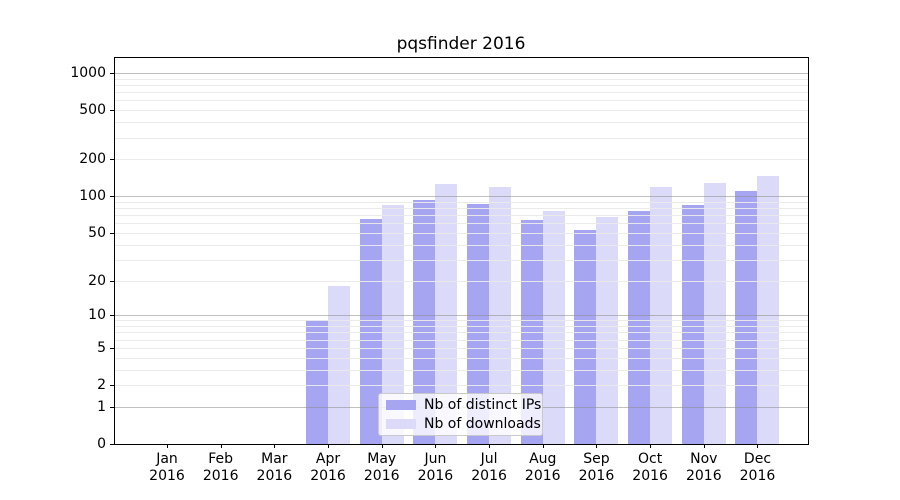 Image resolution: width=900 pixels, height=500 pixels. What do you see at coordinates (401, 423) in the screenshot?
I see `legend-swatch-downloads` at bounding box center [401, 423].